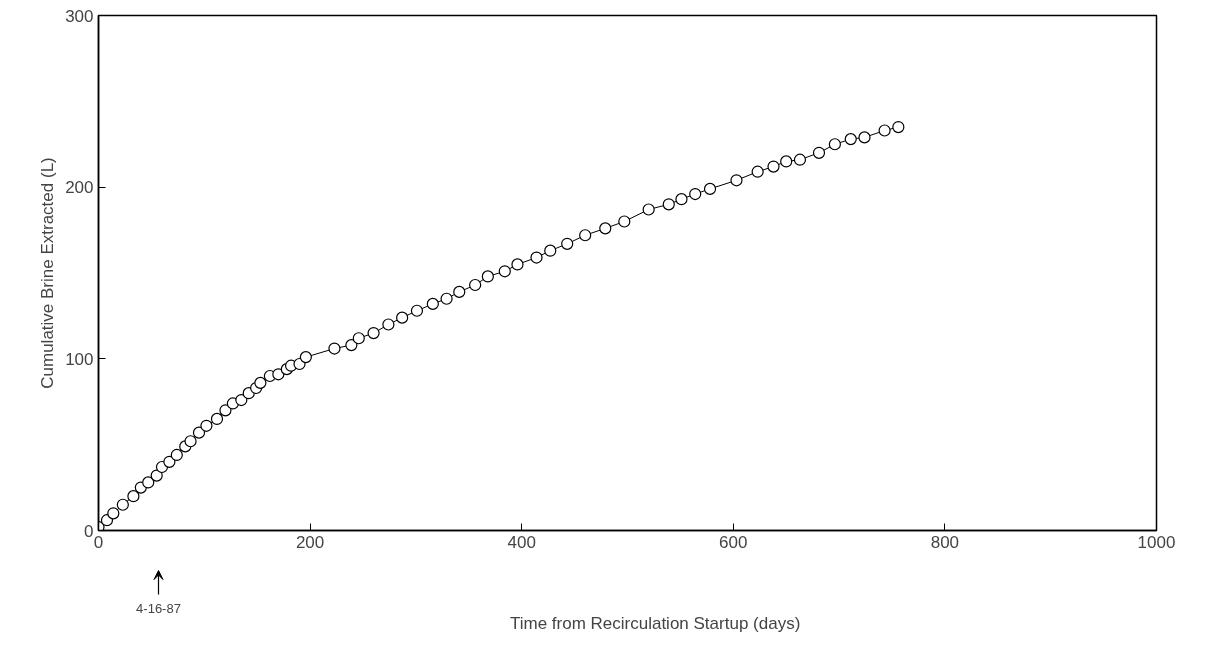 The width and height of the screenshot is (1213, 653). What do you see at coordinates (310, 542) in the screenshot?
I see `x-tick-label: 200` at bounding box center [310, 542].